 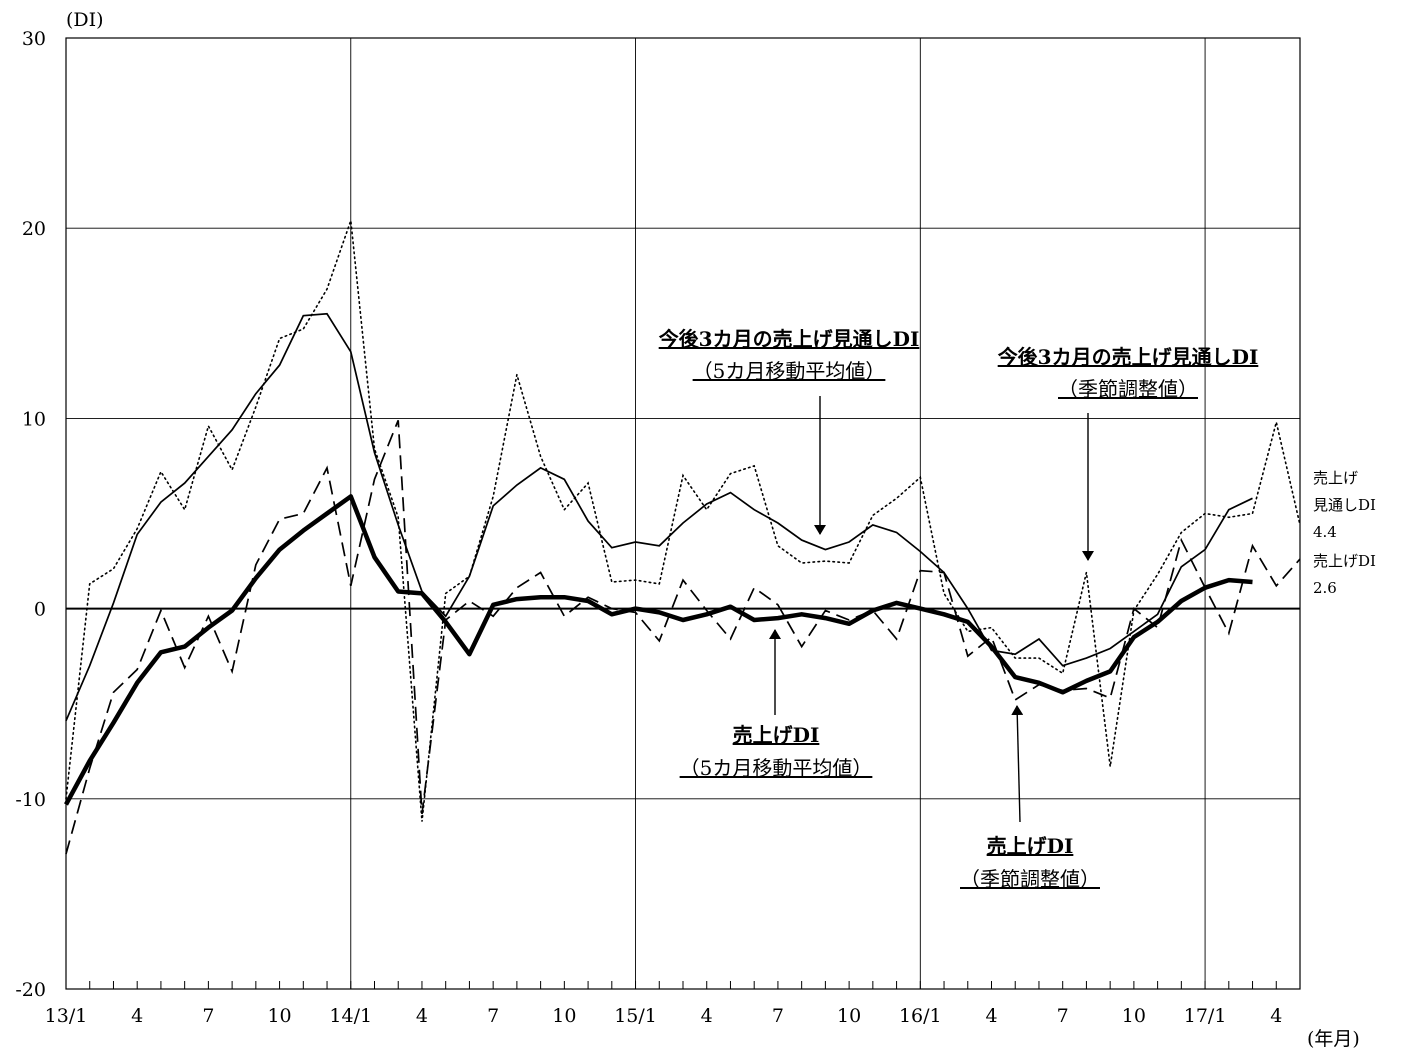 What do you see at coordinates (1128, 357) in the screenshot?
I see `annotation-forecast-sa-line1: 今後3カ月の売上げ見通しDI` at bounding box center [1128, 357].